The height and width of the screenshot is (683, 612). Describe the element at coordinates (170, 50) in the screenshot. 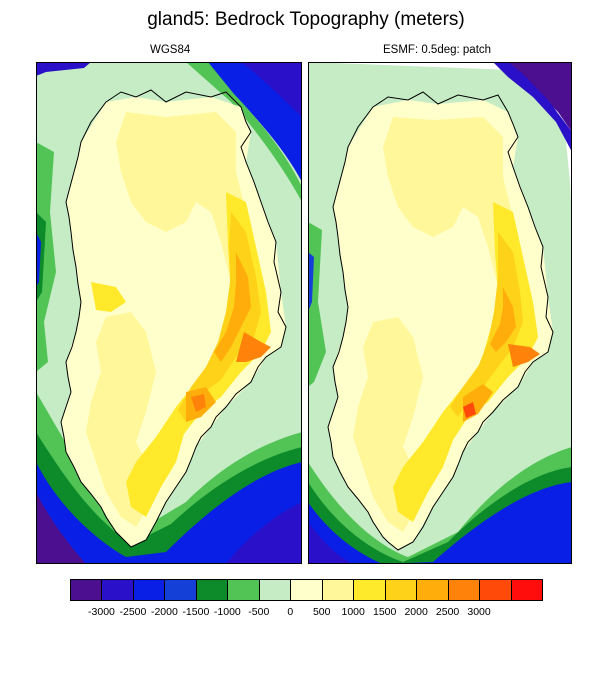

I see `panel-title-wgs84: WGS84` at that location.